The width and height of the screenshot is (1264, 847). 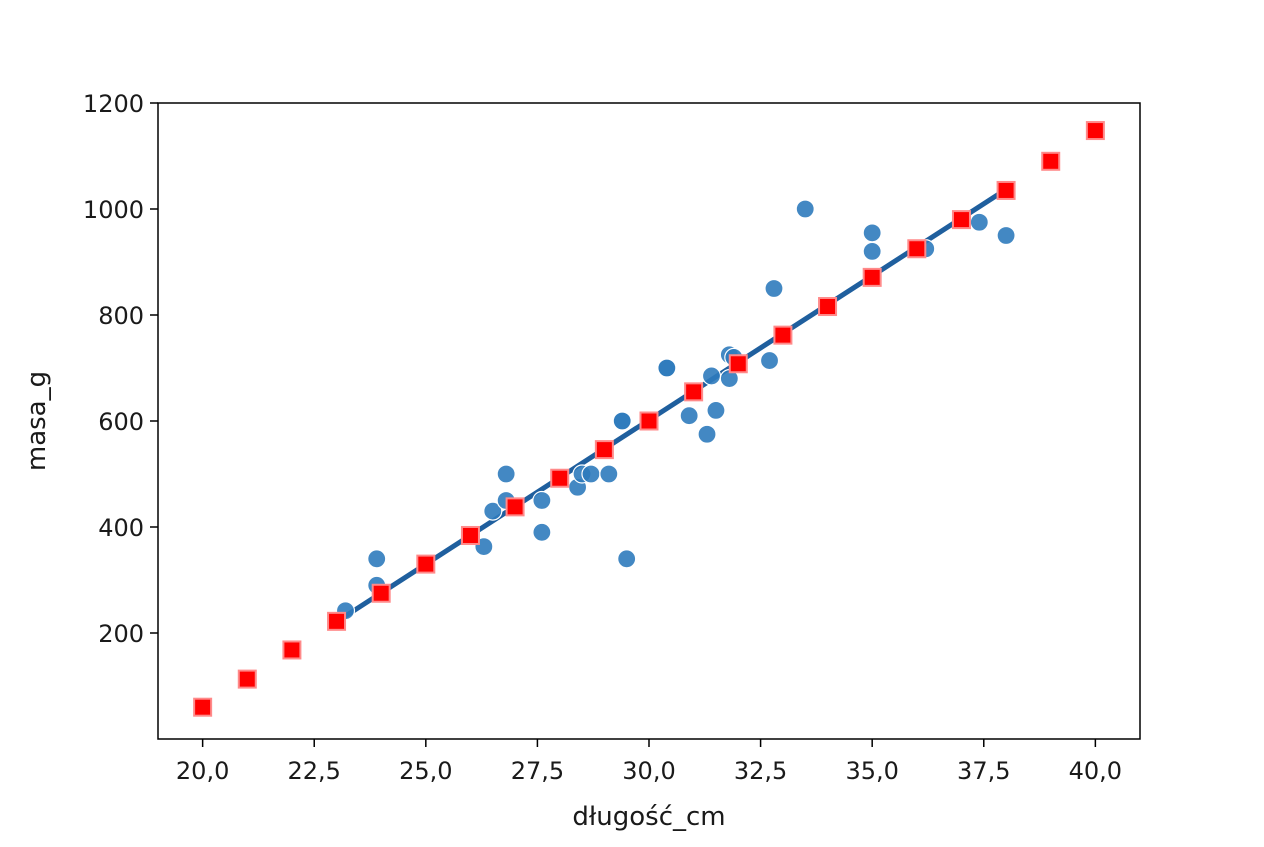 What do you see at coordinates (314, 771) in the screenshot?
I see `x-tick-label-1: 22,5` at bounding box center [314, 771].